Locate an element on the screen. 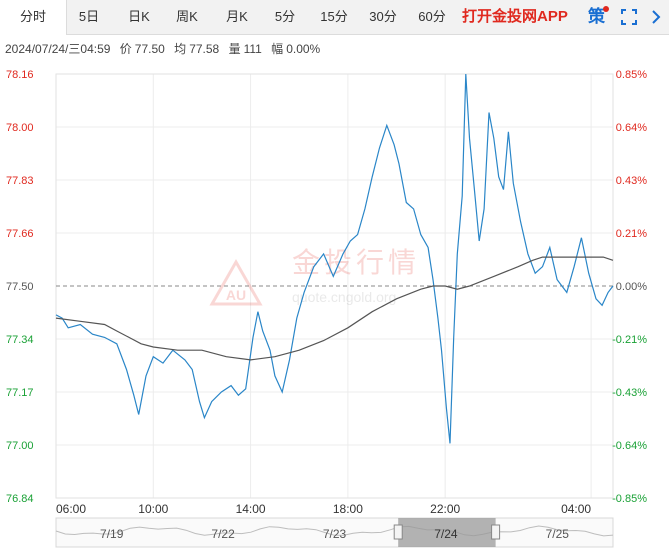  percent-tick-label: 0.64% is located at coordinates (631, 128).